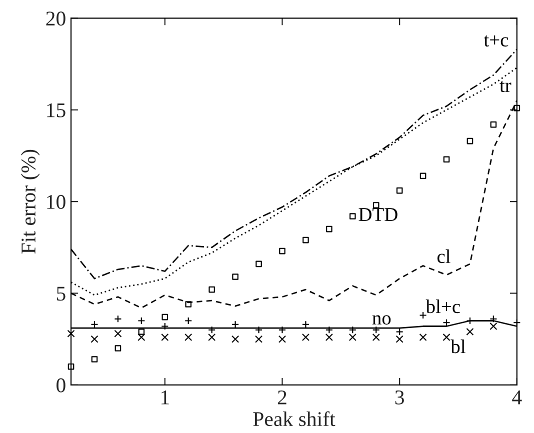  Describe the element at coordinates (496, 41) in the screenshot. I see `series-label: t+c` at that location.